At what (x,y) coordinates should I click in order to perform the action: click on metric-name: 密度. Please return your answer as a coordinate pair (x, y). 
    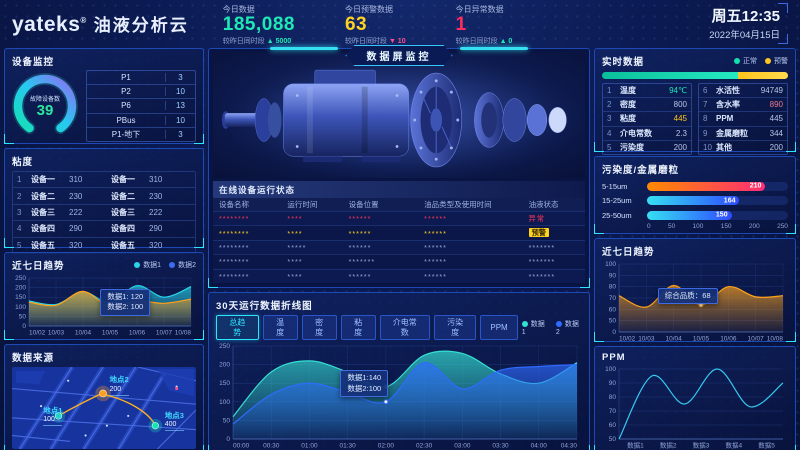
    Looking at the image, I should click on (628, 105).